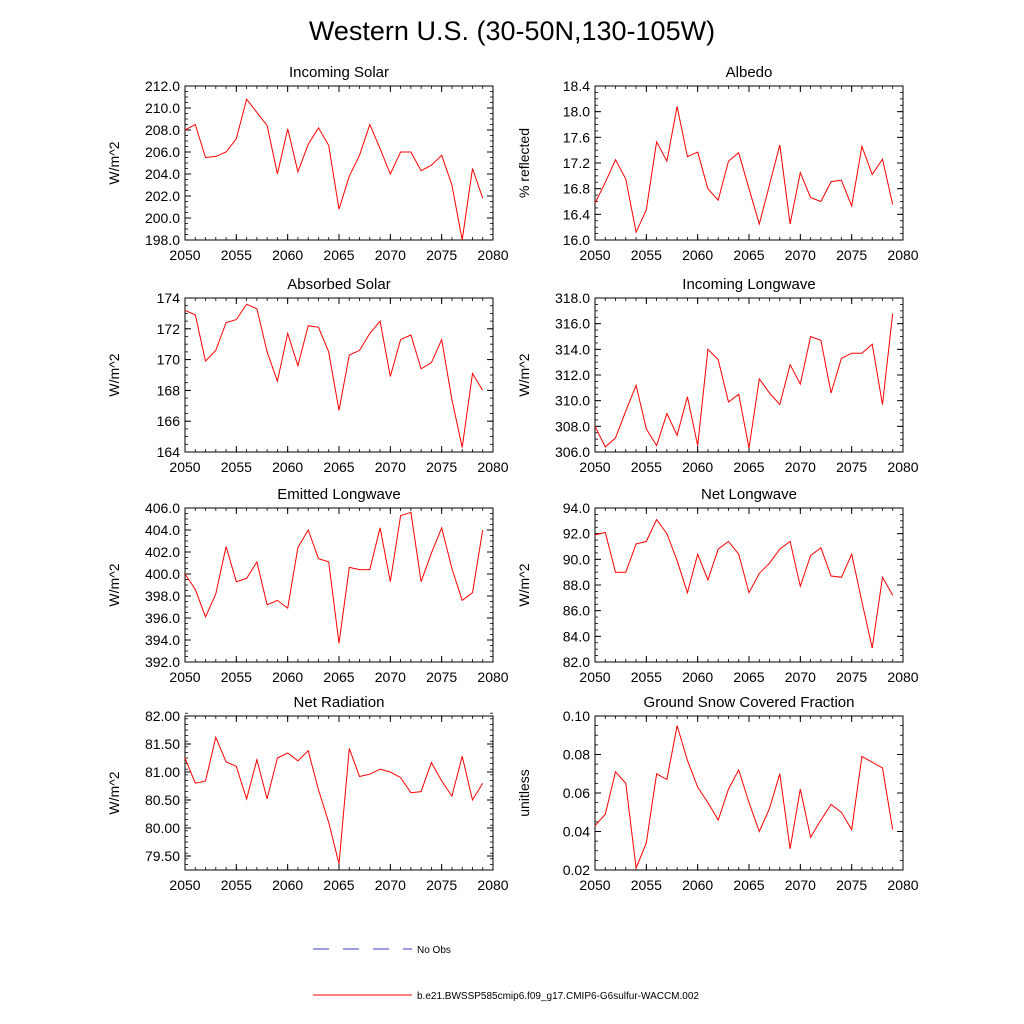 This screenshot has width=1024, height=1024. Describe the element at coordinates (524, 792) in the screenshot. I see `y-axis-label: unitless` at that location.